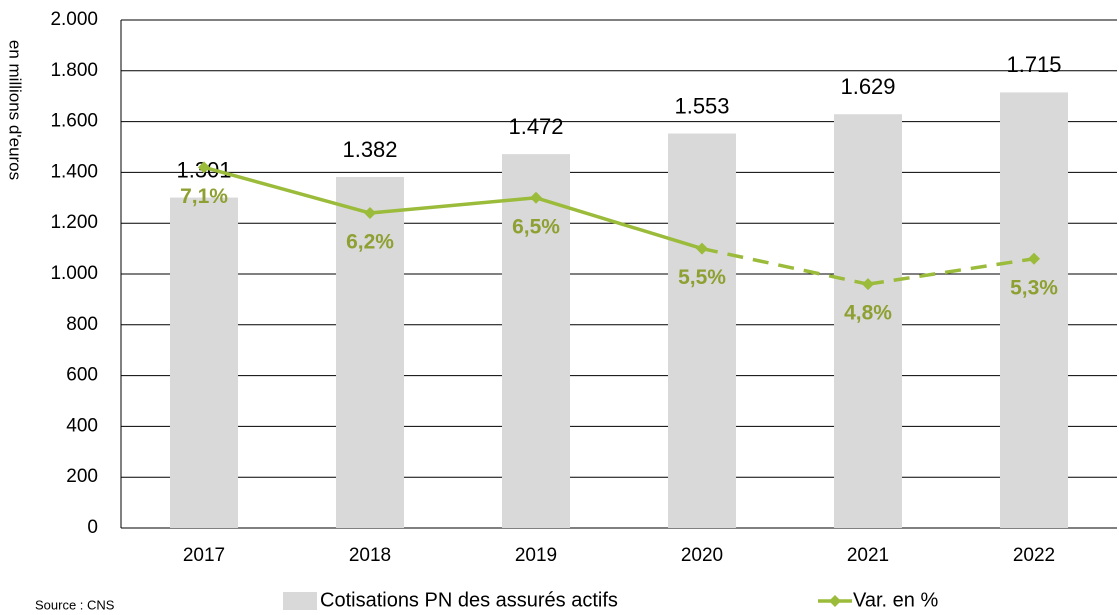  What do you see at coordinates (369, 149) in the screenshot?
I see `bar-value-label: 1.382` at bounding box center [369, 149].